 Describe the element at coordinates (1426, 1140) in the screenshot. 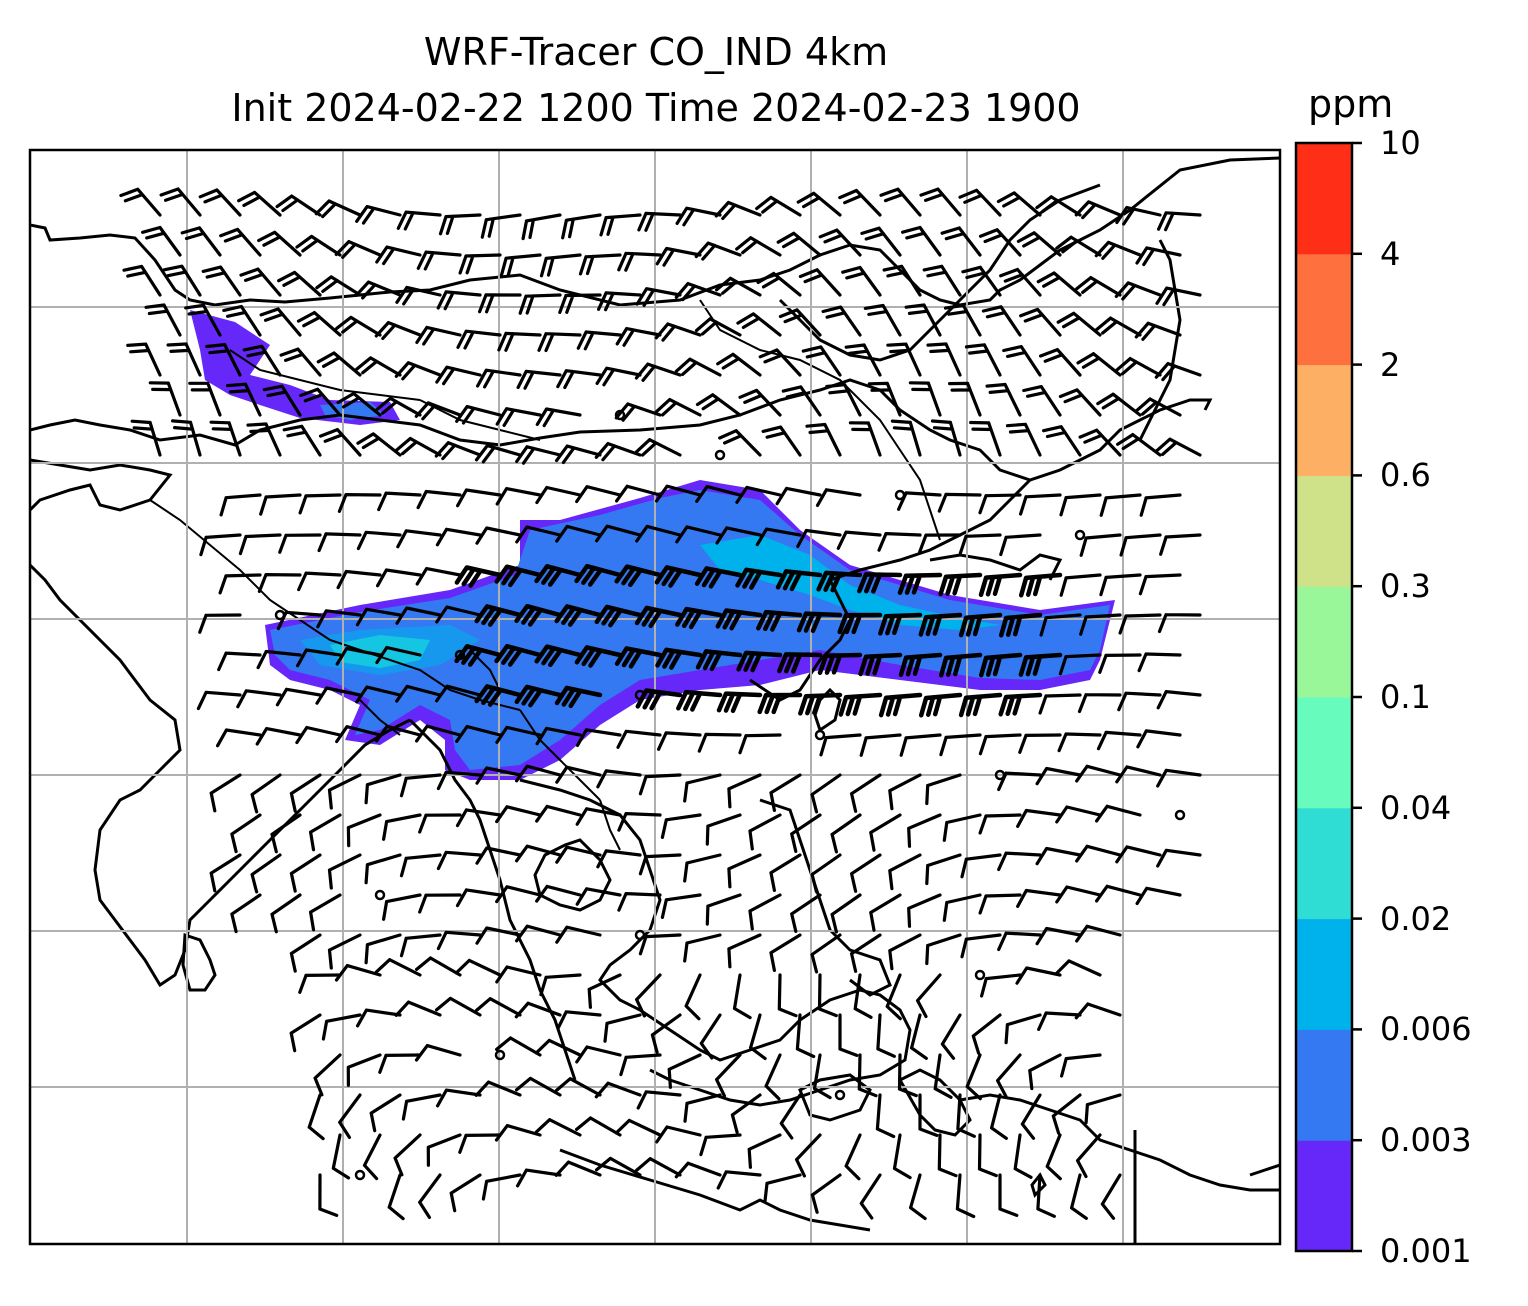

I see `colorbar-tick-label: 0.003` at that location.